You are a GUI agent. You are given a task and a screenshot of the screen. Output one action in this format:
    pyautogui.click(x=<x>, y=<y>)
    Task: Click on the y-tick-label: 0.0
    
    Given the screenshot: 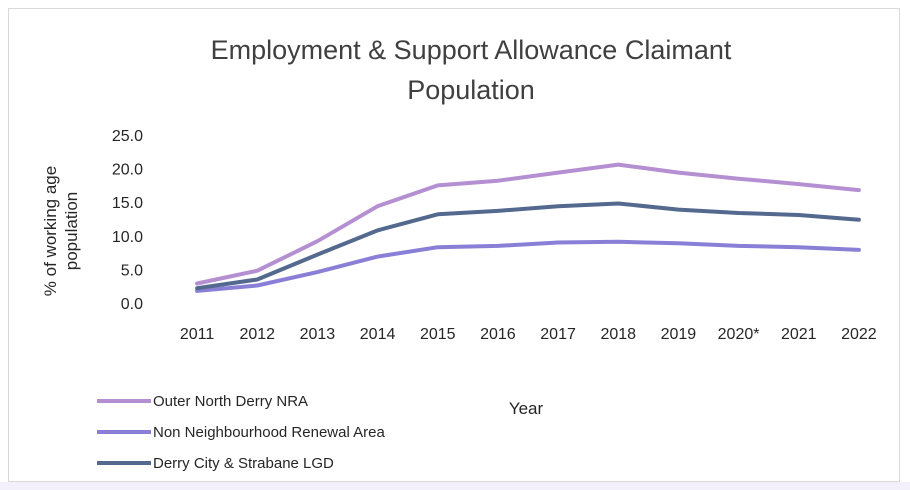 What is the action you would take?
    pyautogui.click(x=132, y=304)
    